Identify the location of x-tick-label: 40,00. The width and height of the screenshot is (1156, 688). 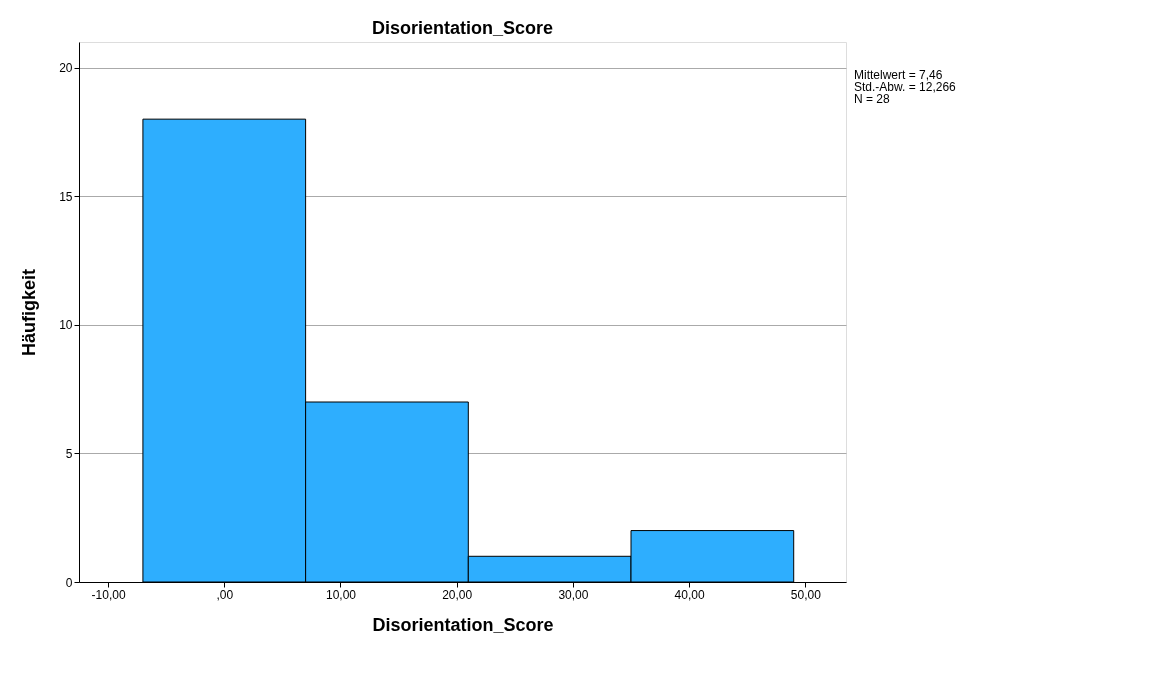
(689, 594).